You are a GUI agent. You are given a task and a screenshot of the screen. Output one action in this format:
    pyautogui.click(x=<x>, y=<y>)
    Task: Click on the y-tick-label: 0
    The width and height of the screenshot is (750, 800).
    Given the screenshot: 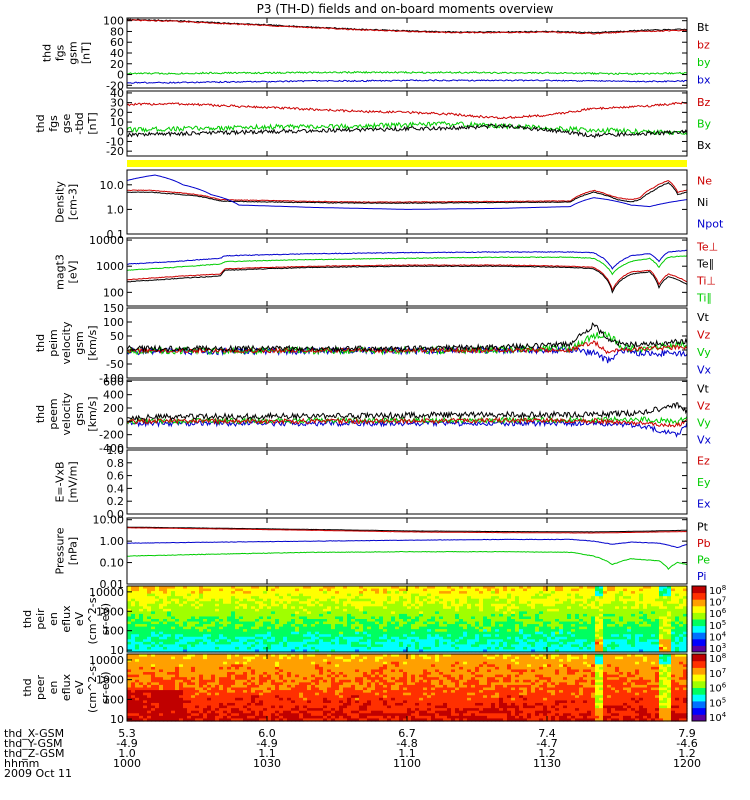 What is the action you would take?
    pyautogui.click(x=120, y=75)
    